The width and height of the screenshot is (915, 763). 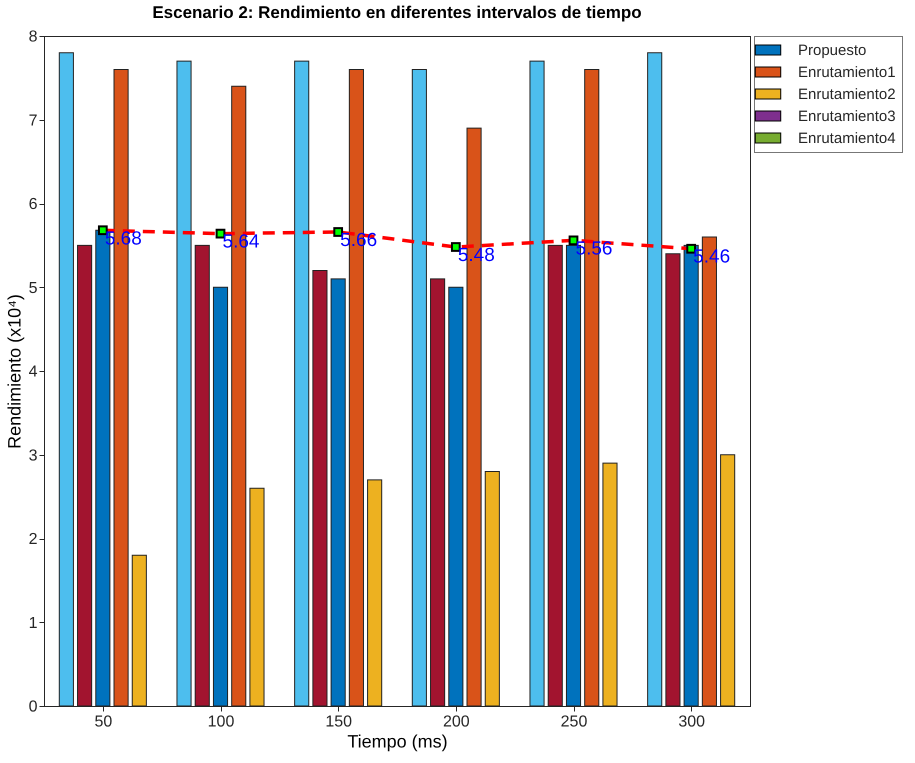 What do you see at coordinates (33, 623) in the screenshot?
I see `y-tick-label: 1` at bounding box center [33, 623].